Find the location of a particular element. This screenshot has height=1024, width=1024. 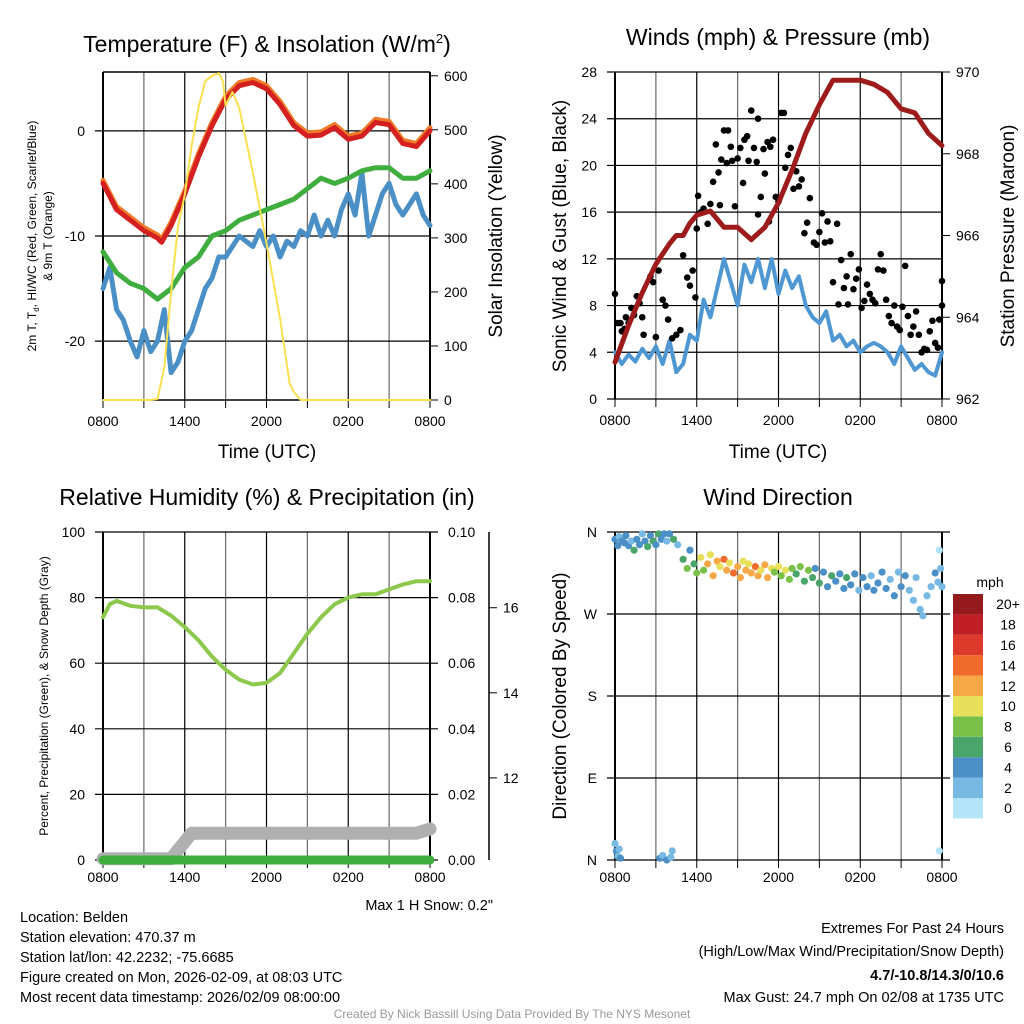

y2-tick-label: 0.02 is located at coordinates (461, 794).